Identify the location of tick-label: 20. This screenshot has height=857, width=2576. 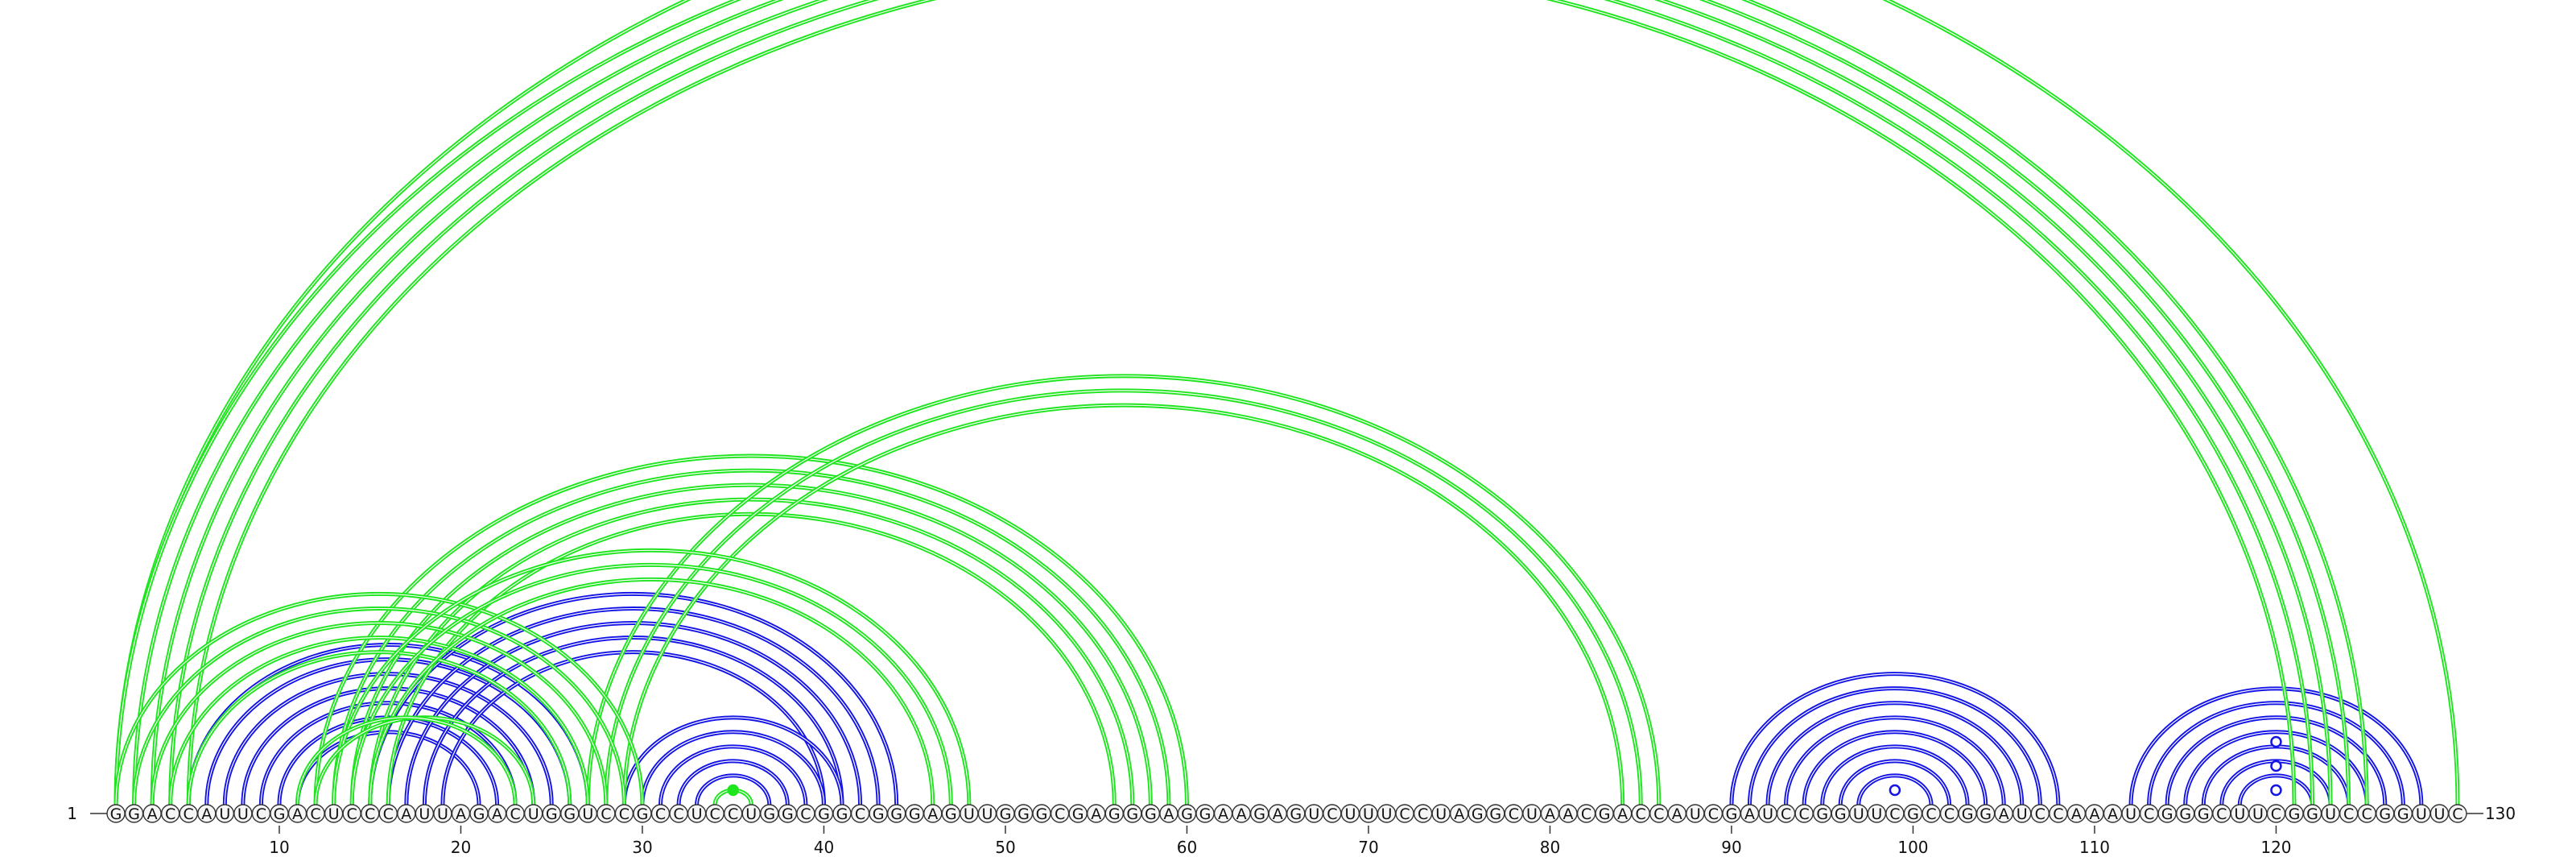
(461, 847).